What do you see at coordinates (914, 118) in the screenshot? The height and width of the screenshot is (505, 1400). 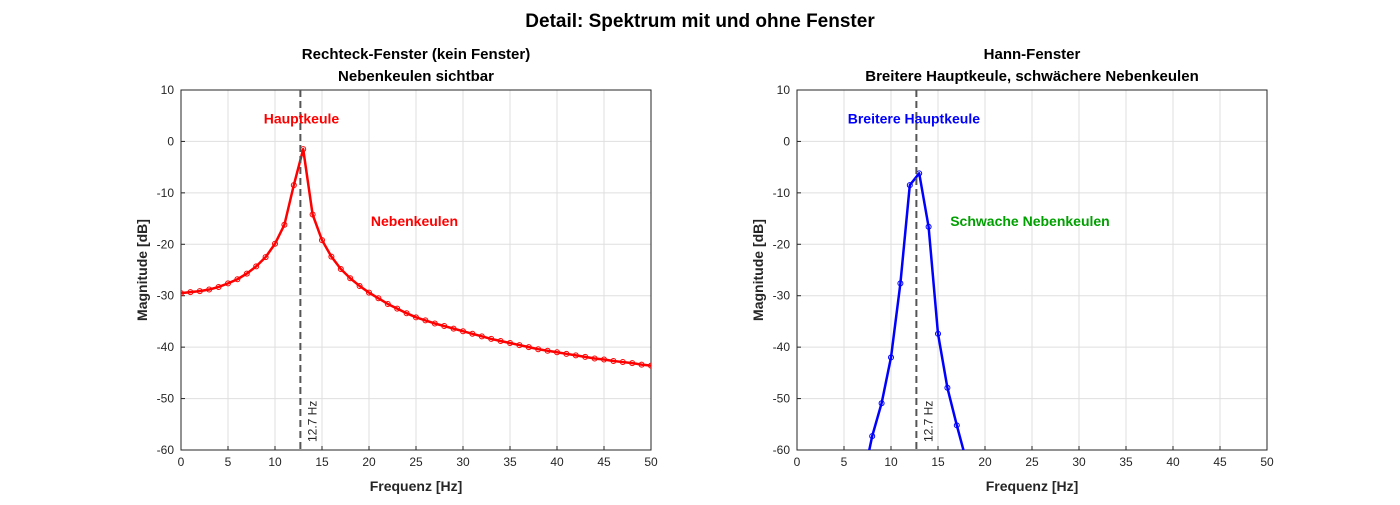 I see `annotation-text: Breitere Hauptkeule` at bounding box center [914, 118].